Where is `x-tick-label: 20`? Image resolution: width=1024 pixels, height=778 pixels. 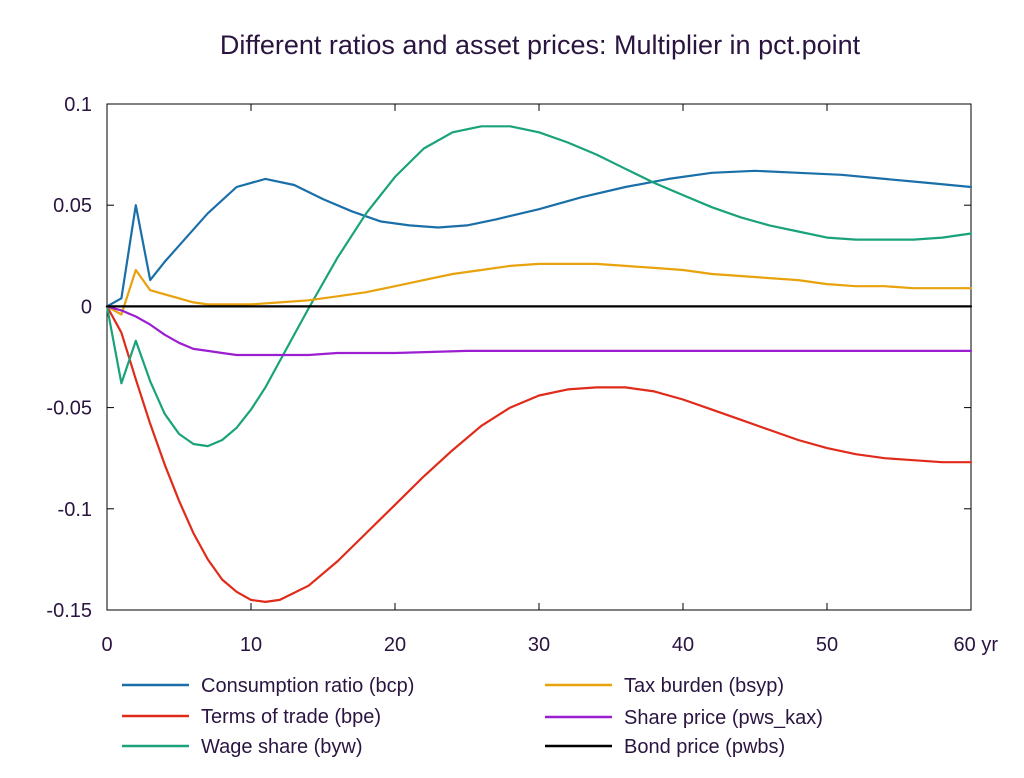
x-tick-label: 20 is located at coordinates (395, 645).